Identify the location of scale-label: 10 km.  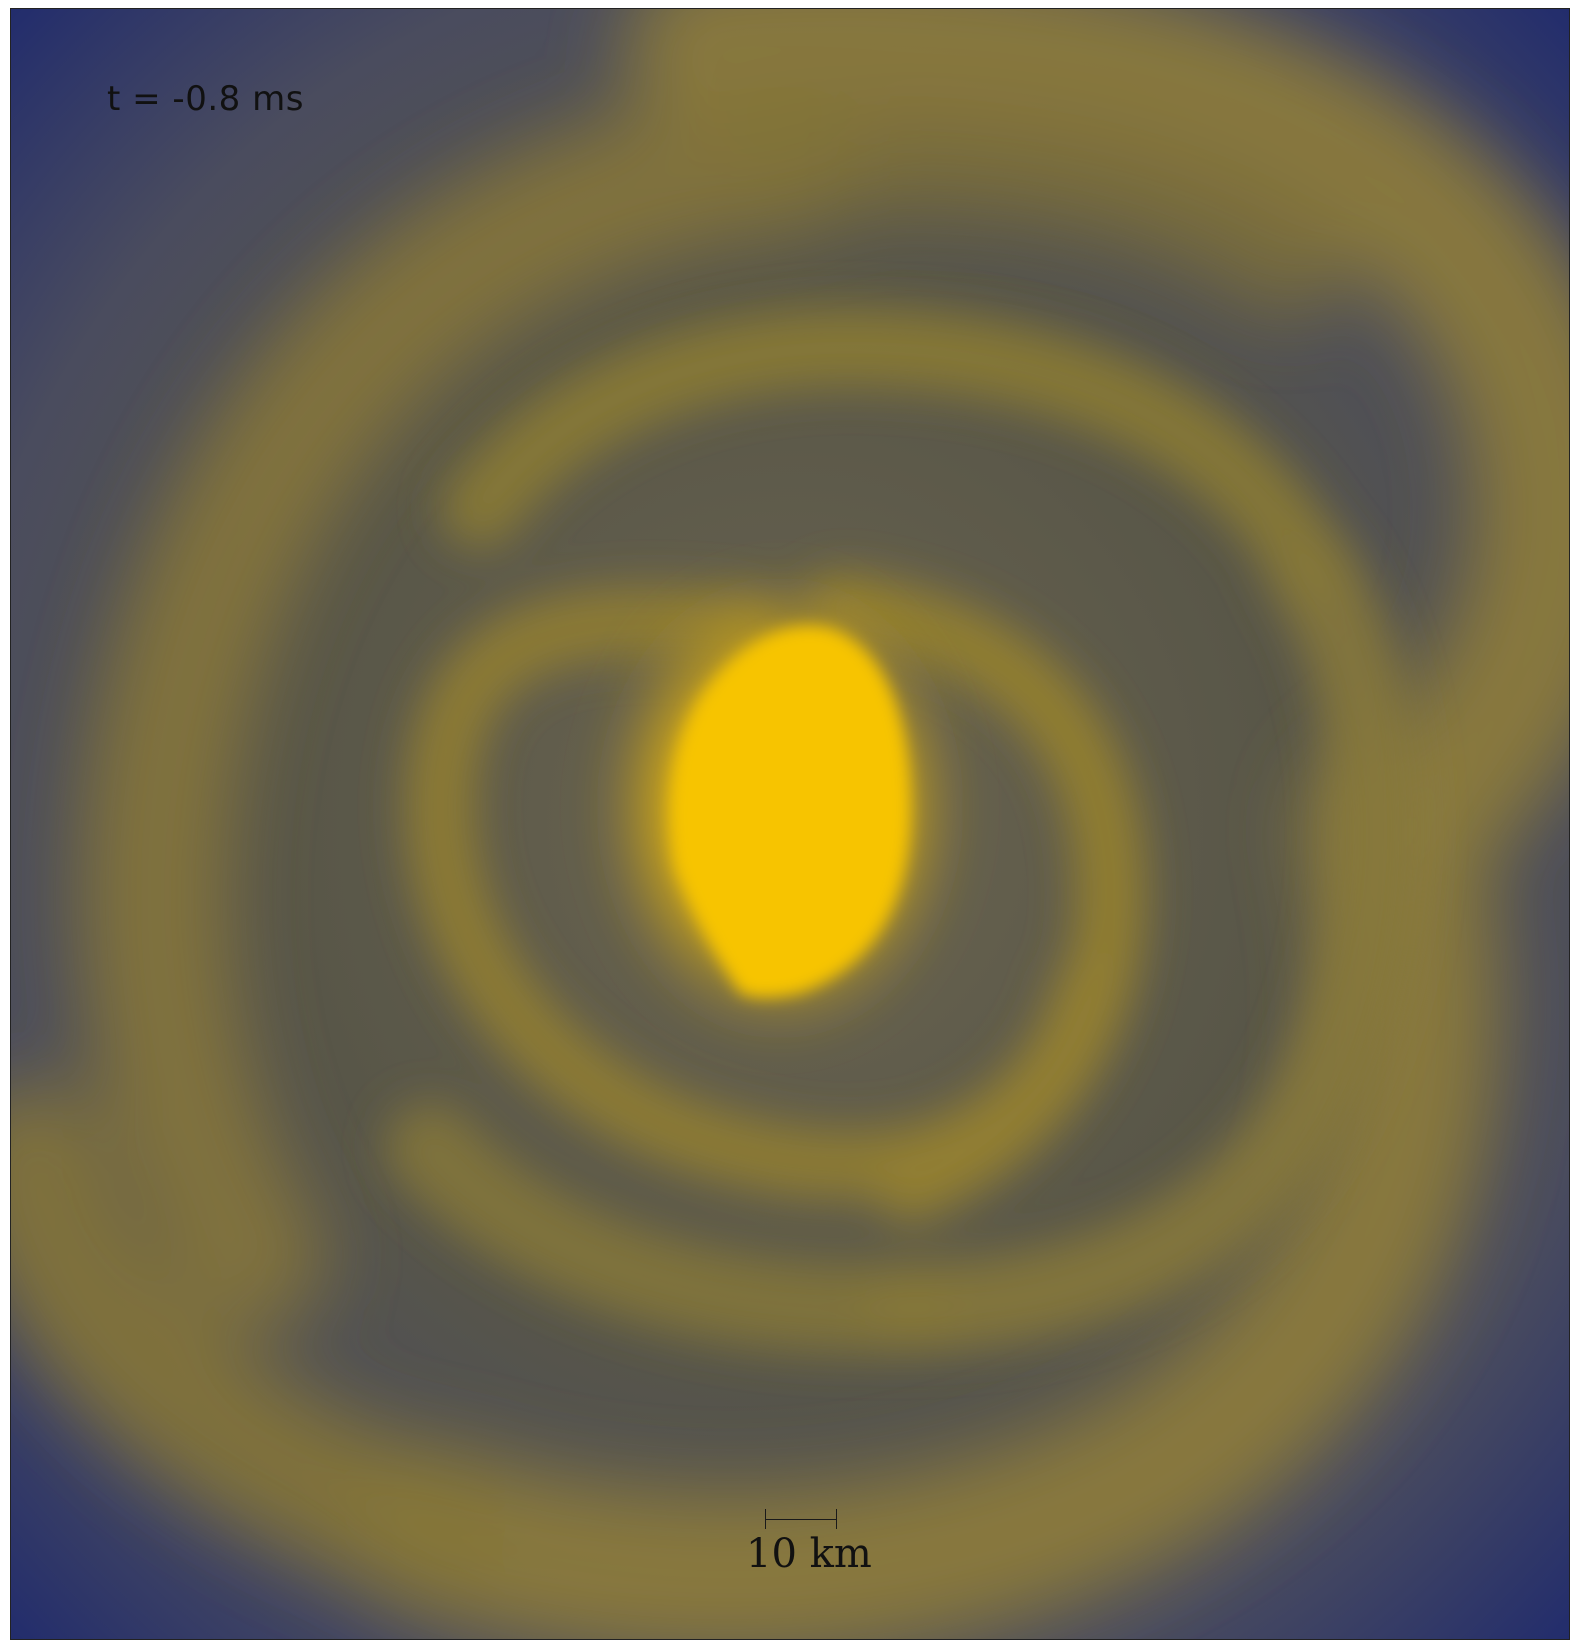
(809, 1554).